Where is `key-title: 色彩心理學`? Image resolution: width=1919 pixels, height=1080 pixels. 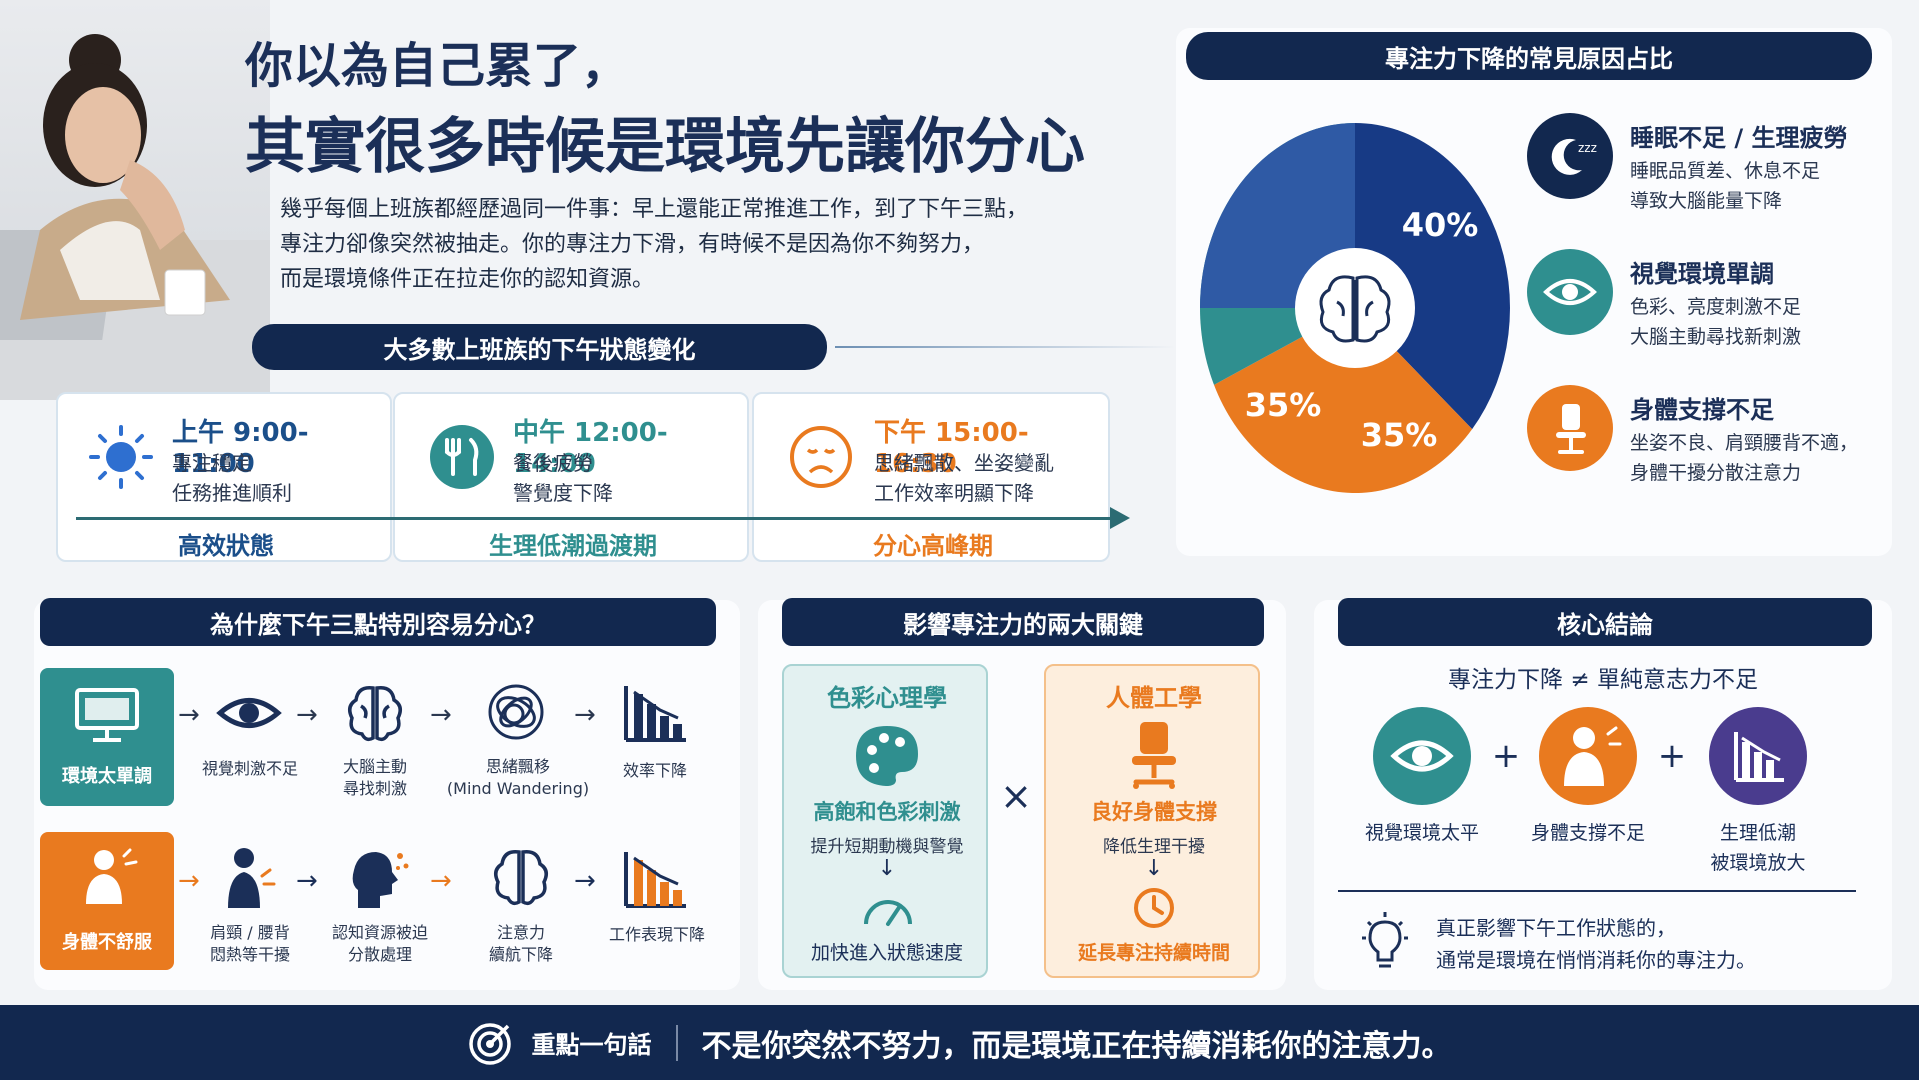 key-title: 色彩心理學 is located at coordinates (887, 698).